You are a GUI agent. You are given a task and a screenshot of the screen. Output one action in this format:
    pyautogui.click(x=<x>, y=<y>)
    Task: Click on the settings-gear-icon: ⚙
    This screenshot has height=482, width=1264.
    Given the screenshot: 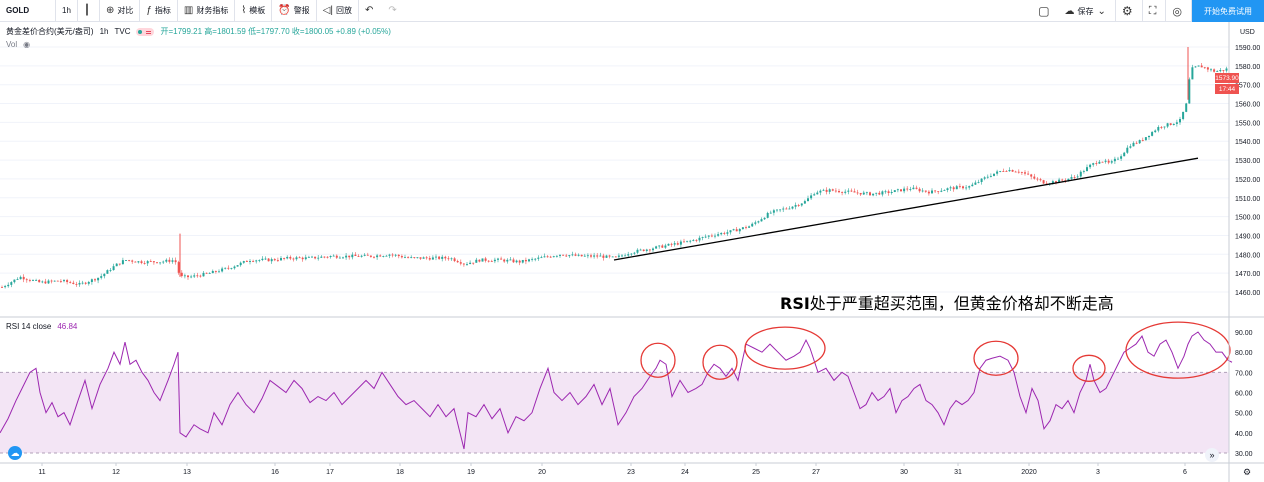 What is the action you would take?
    pyautogui.click(x=1129, y=11)
    